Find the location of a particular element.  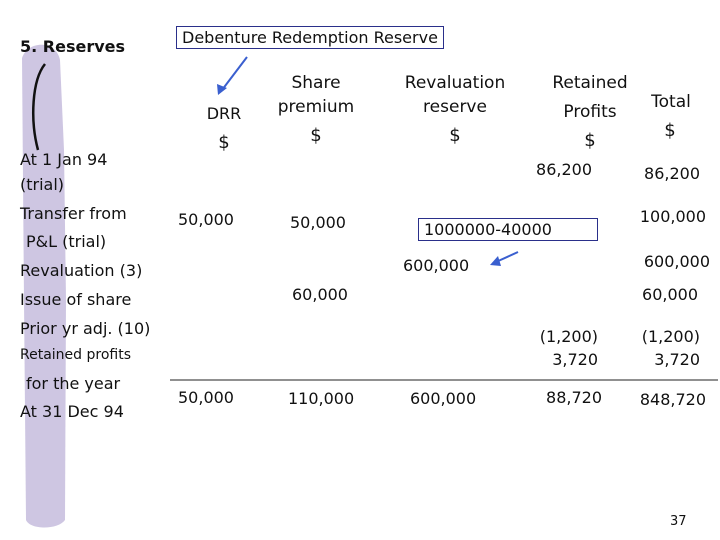

row-label-at-31-dec: At 31 Dec 94 is located at coordinates (72, 411).